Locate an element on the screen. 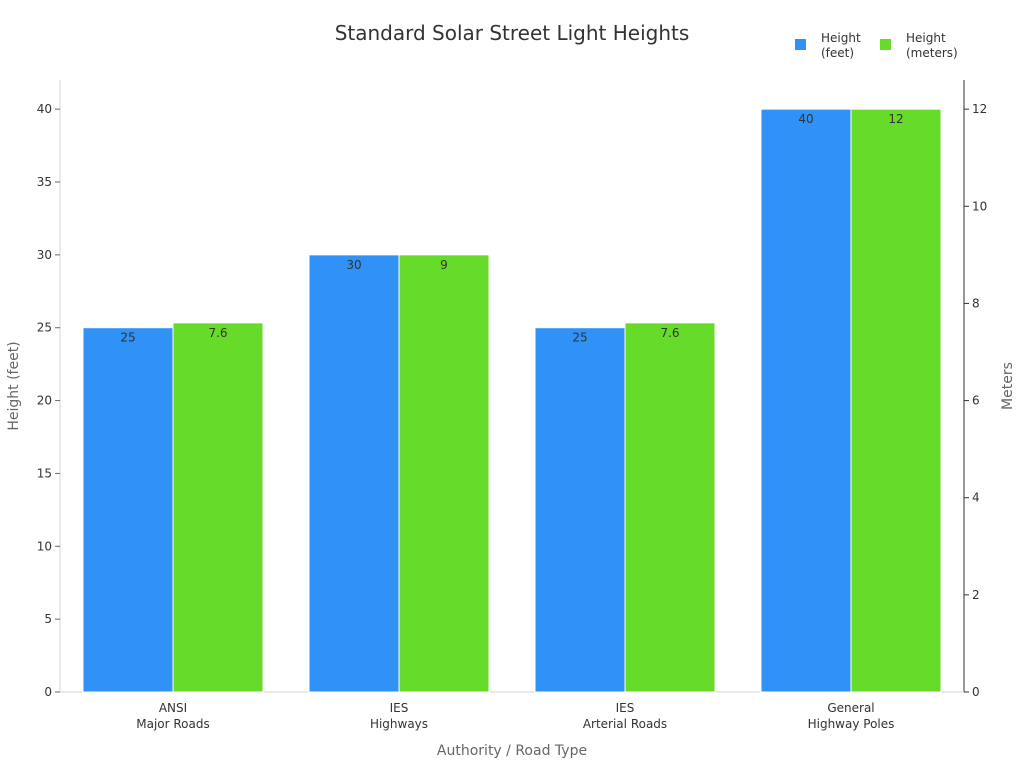 The width and height of the screenshot is (1024, 768). y-tick-label: 40 is located at coordinates (44, 109).